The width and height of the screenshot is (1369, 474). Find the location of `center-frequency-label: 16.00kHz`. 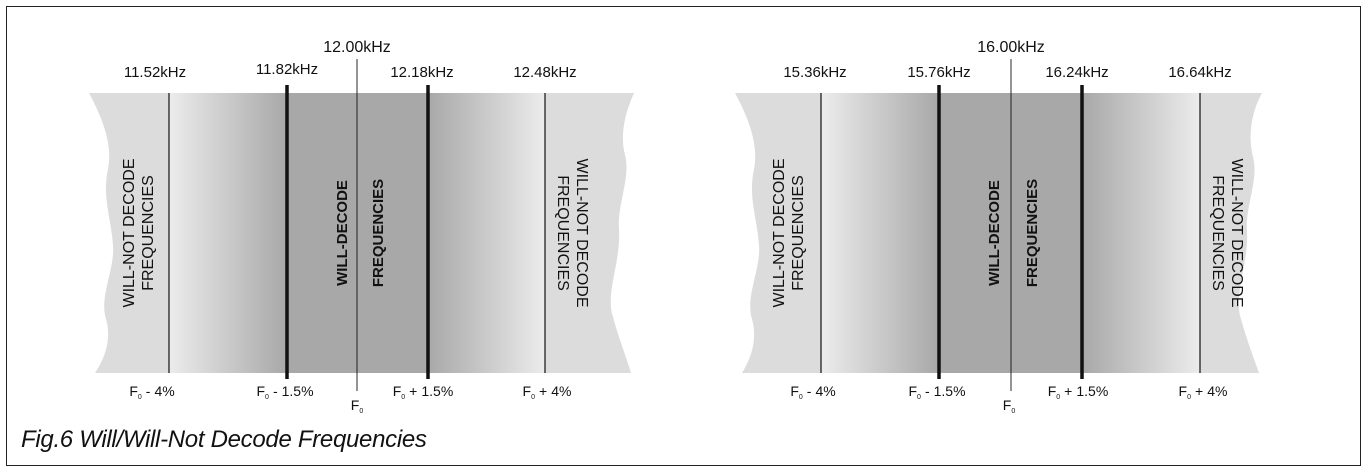

center-frequency-label: 16.00kHz is located at coordinates (1011, 47).